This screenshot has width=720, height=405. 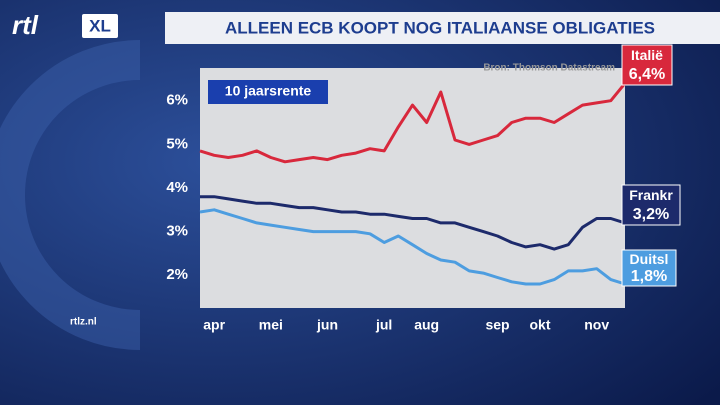 What do you see at coordinates (651, 214) in the screenshot?
I see `data-label: 3,2%` at bounding box center [651, 214].